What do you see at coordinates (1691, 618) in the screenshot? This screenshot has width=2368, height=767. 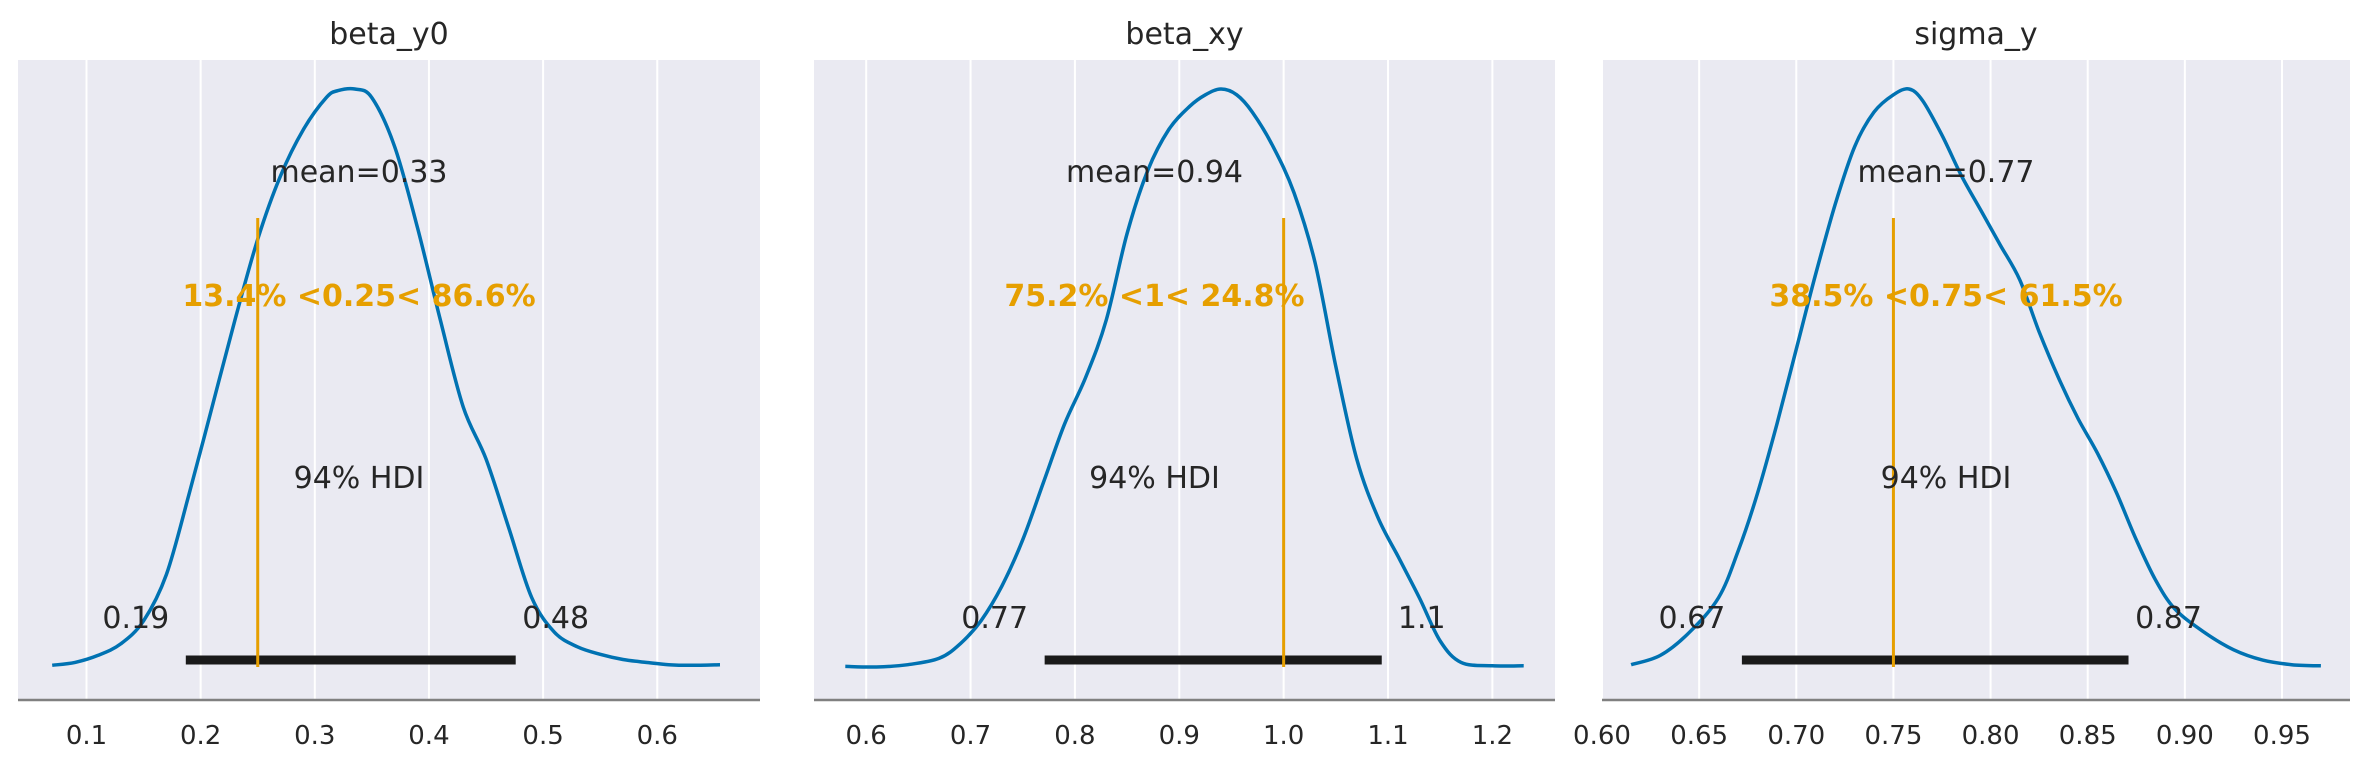 I see `hdi-lower-label: 0.67` at bounding box center [1691, 618].